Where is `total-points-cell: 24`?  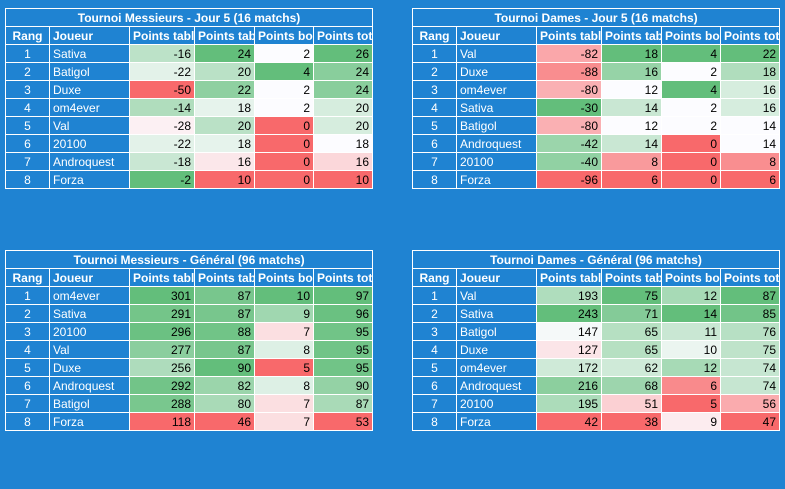 total-points-cell: 24 is located at coordinates (343, 89).